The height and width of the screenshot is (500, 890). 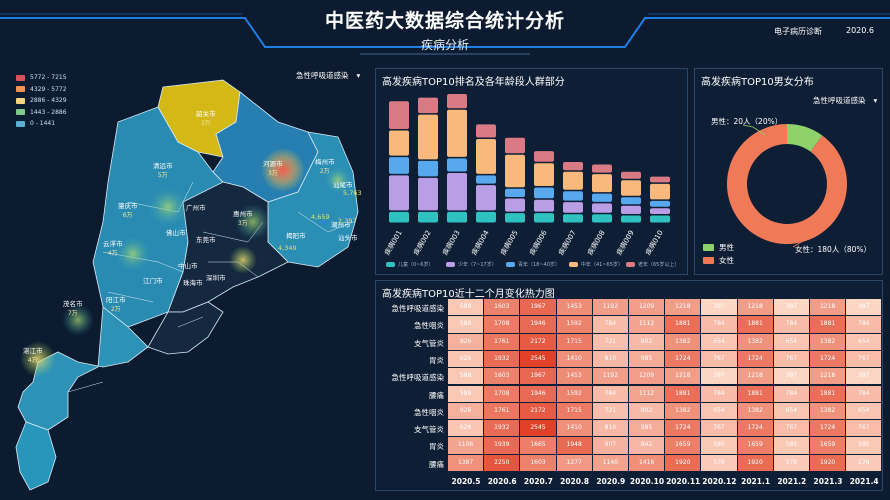 What do you see at coordinates (538, 341) in the screenshot?
I see `heatmap-cell: 2172` at bounding box center [538, 341].